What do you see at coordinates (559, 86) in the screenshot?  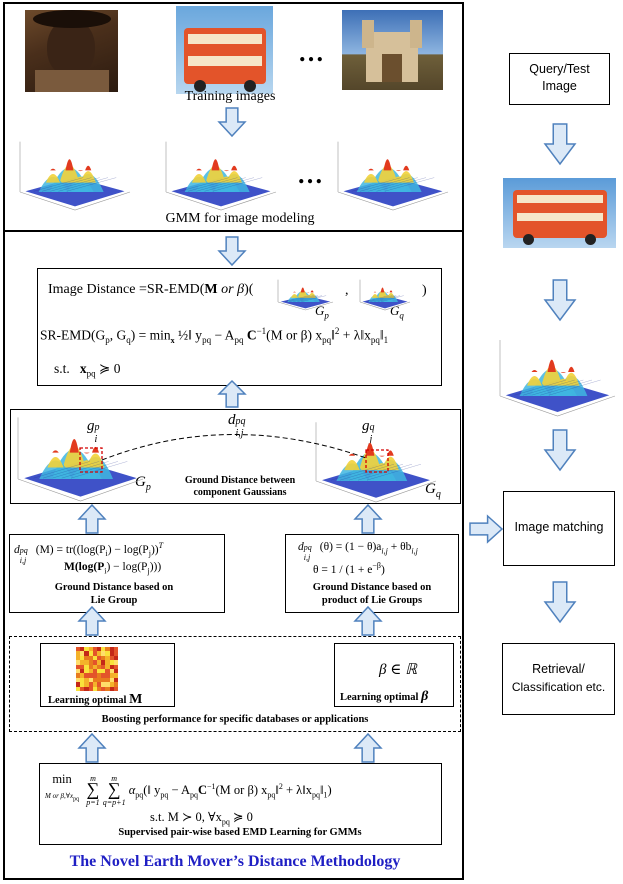 I see `query-label-2: Image` at bounding box center [559, 86].